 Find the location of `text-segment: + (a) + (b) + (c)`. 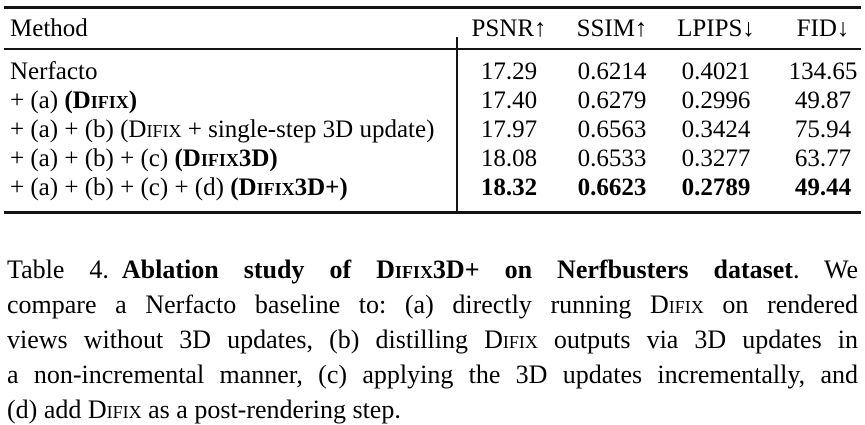

text-segment: + (a) + (b) + (c) is located at coordinates (92, 158).